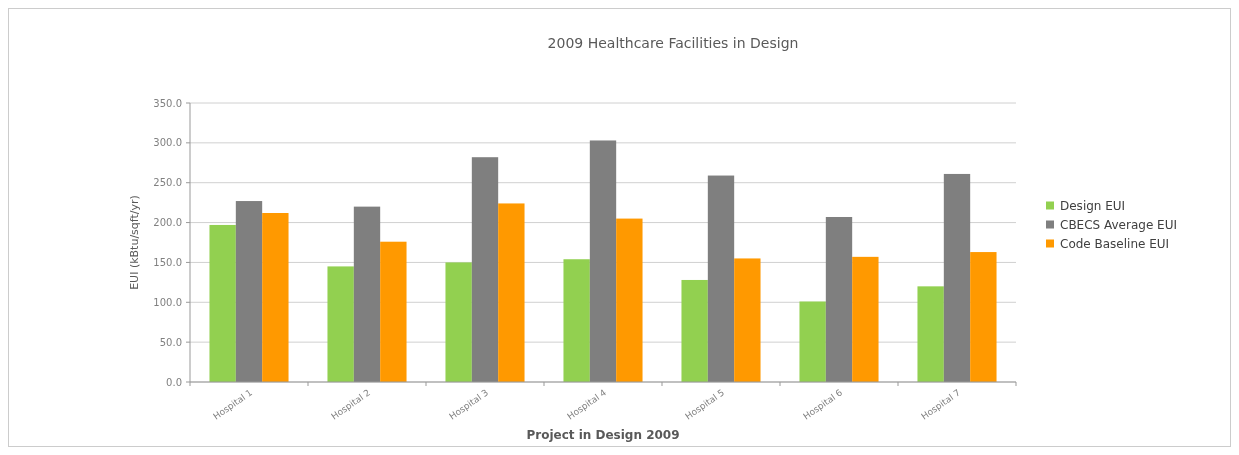 The image size is (1239, 455). I want to click on y-tick-label: 150.0, so click(167, 262).